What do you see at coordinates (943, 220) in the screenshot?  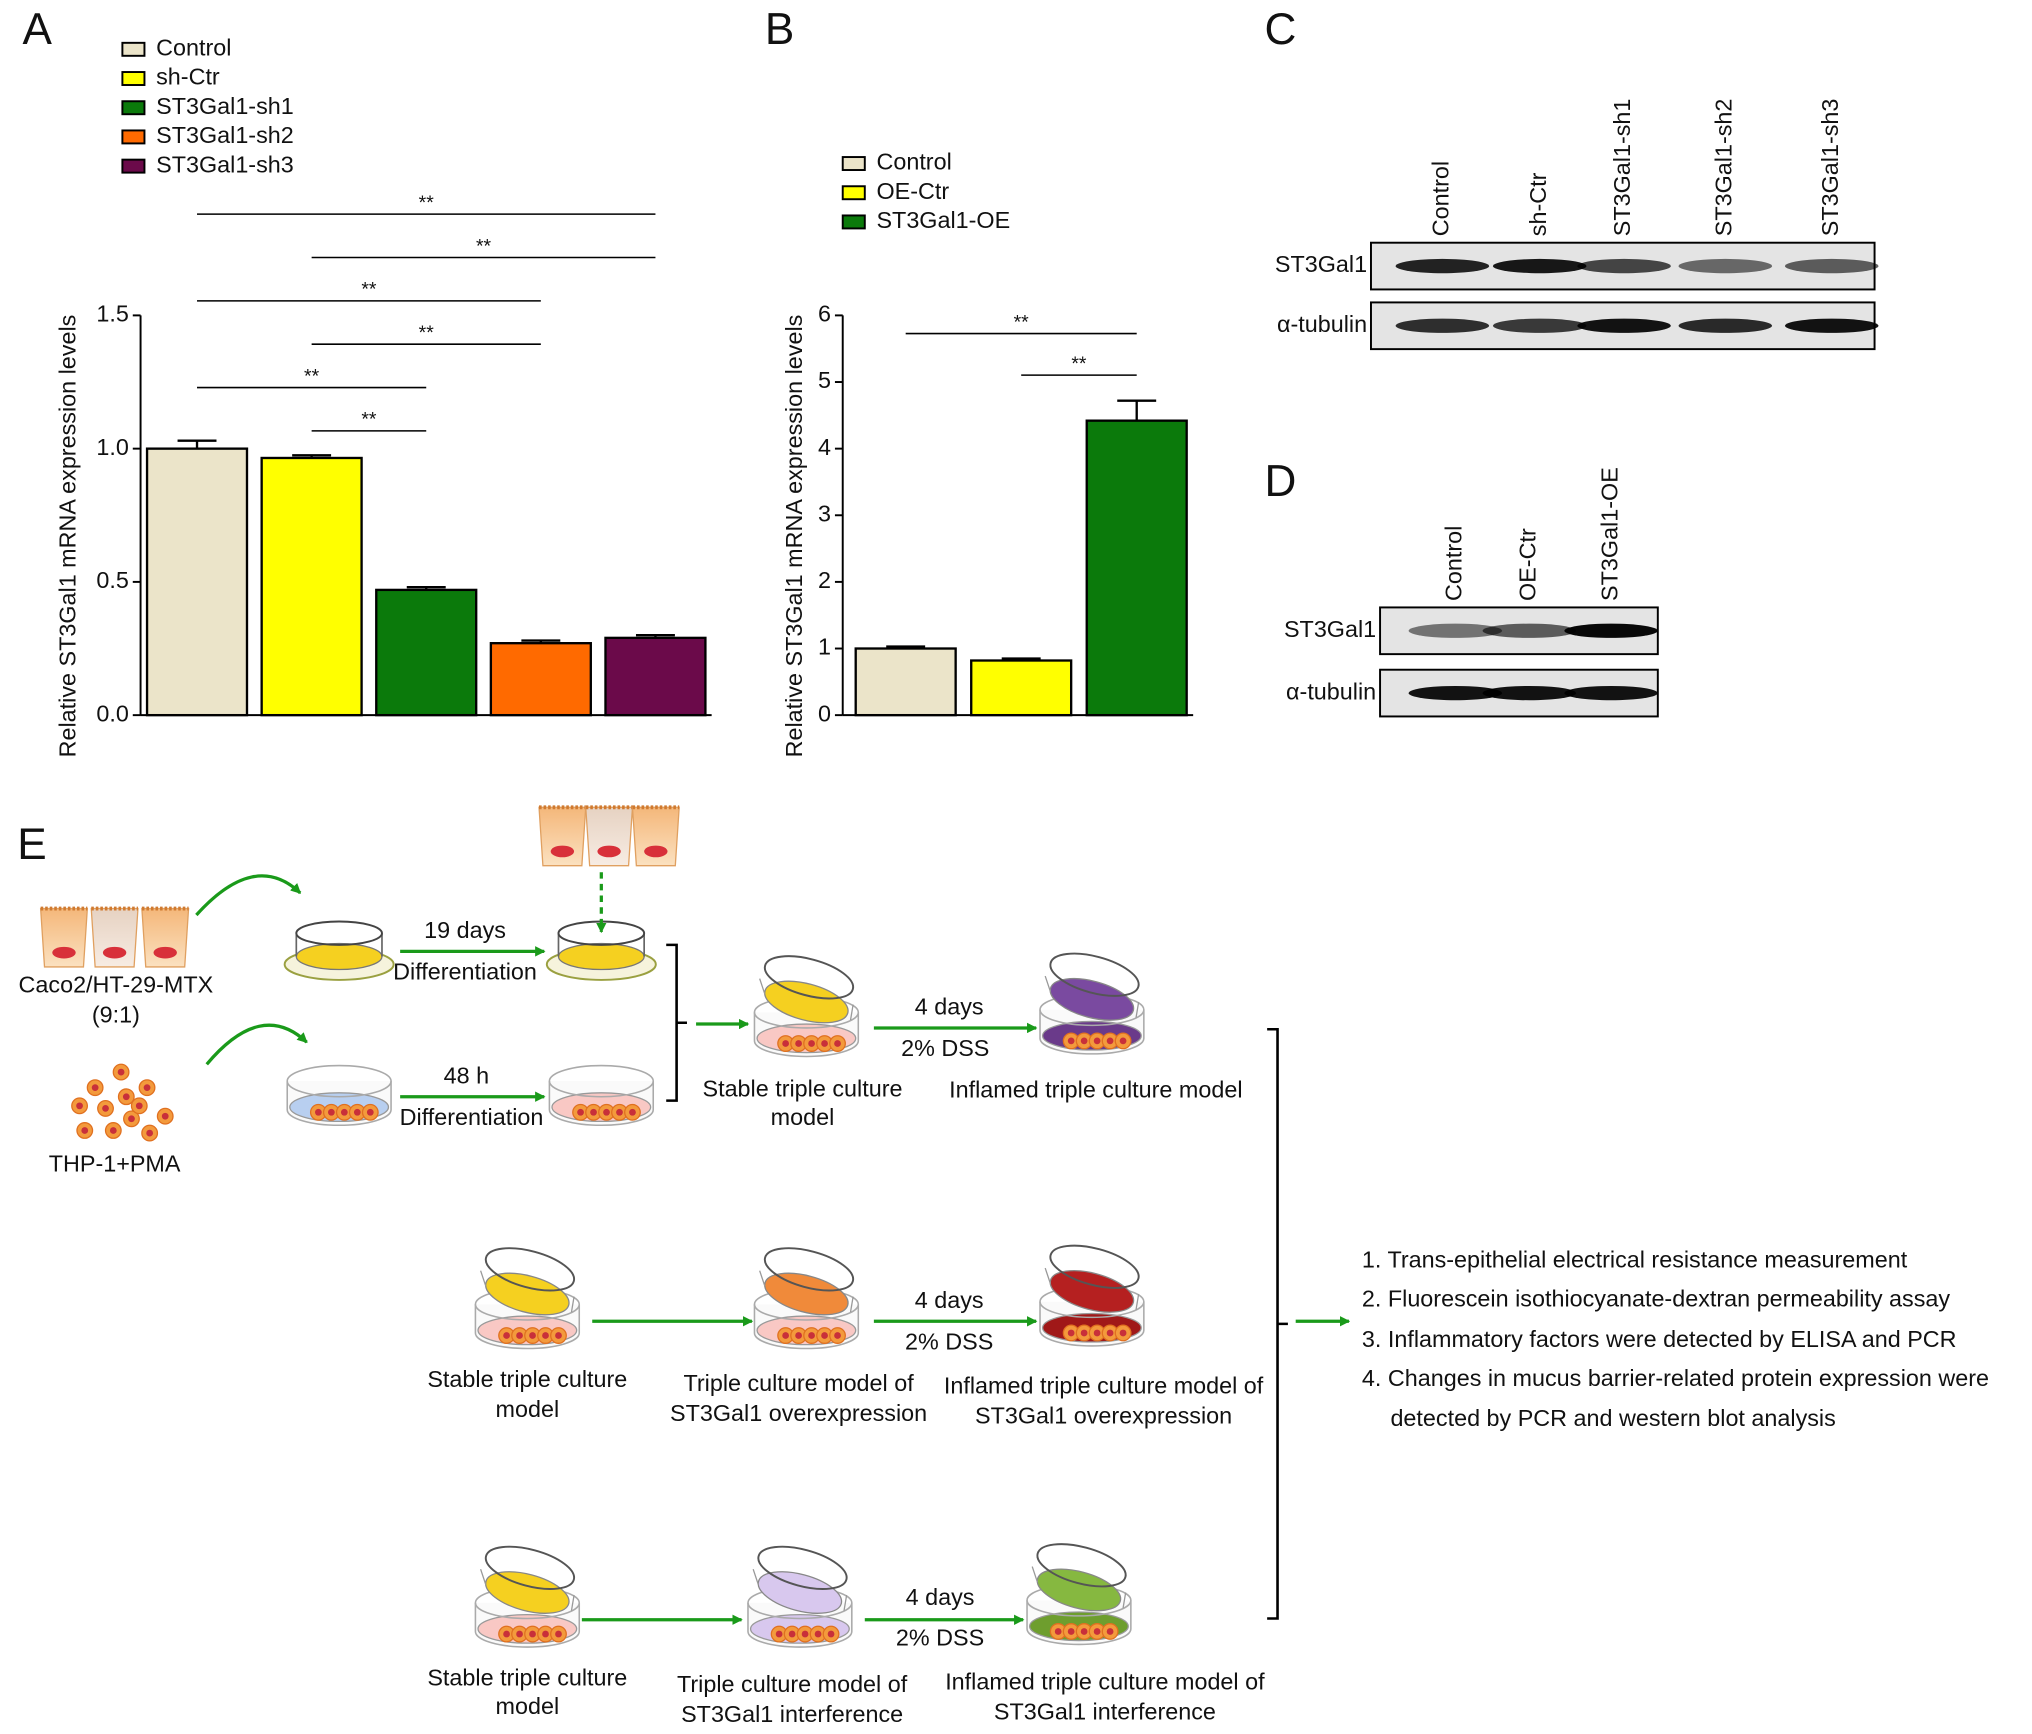 I see `legend-label: ST3Gal1-OE` at bounding box center [943, 220].